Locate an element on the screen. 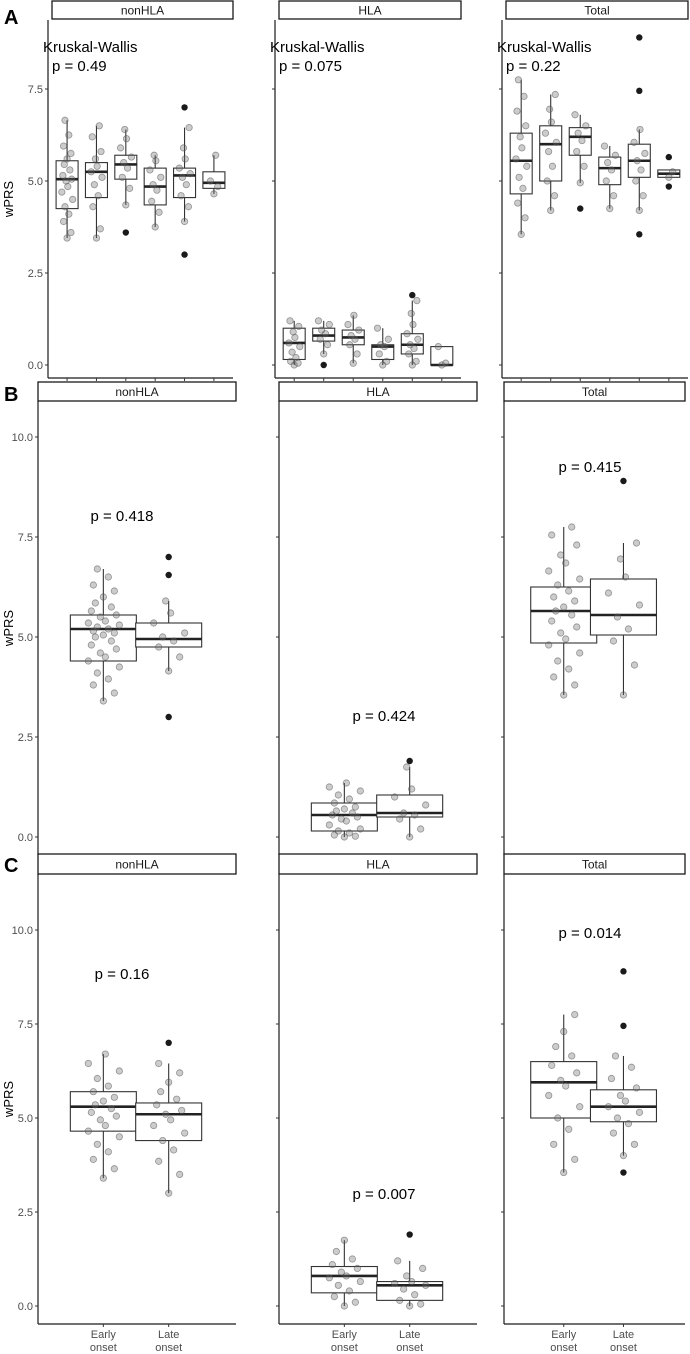 This screenshot has width=690, height=1354. facet-strip-label: HLA is located at coordinates (369, 11).